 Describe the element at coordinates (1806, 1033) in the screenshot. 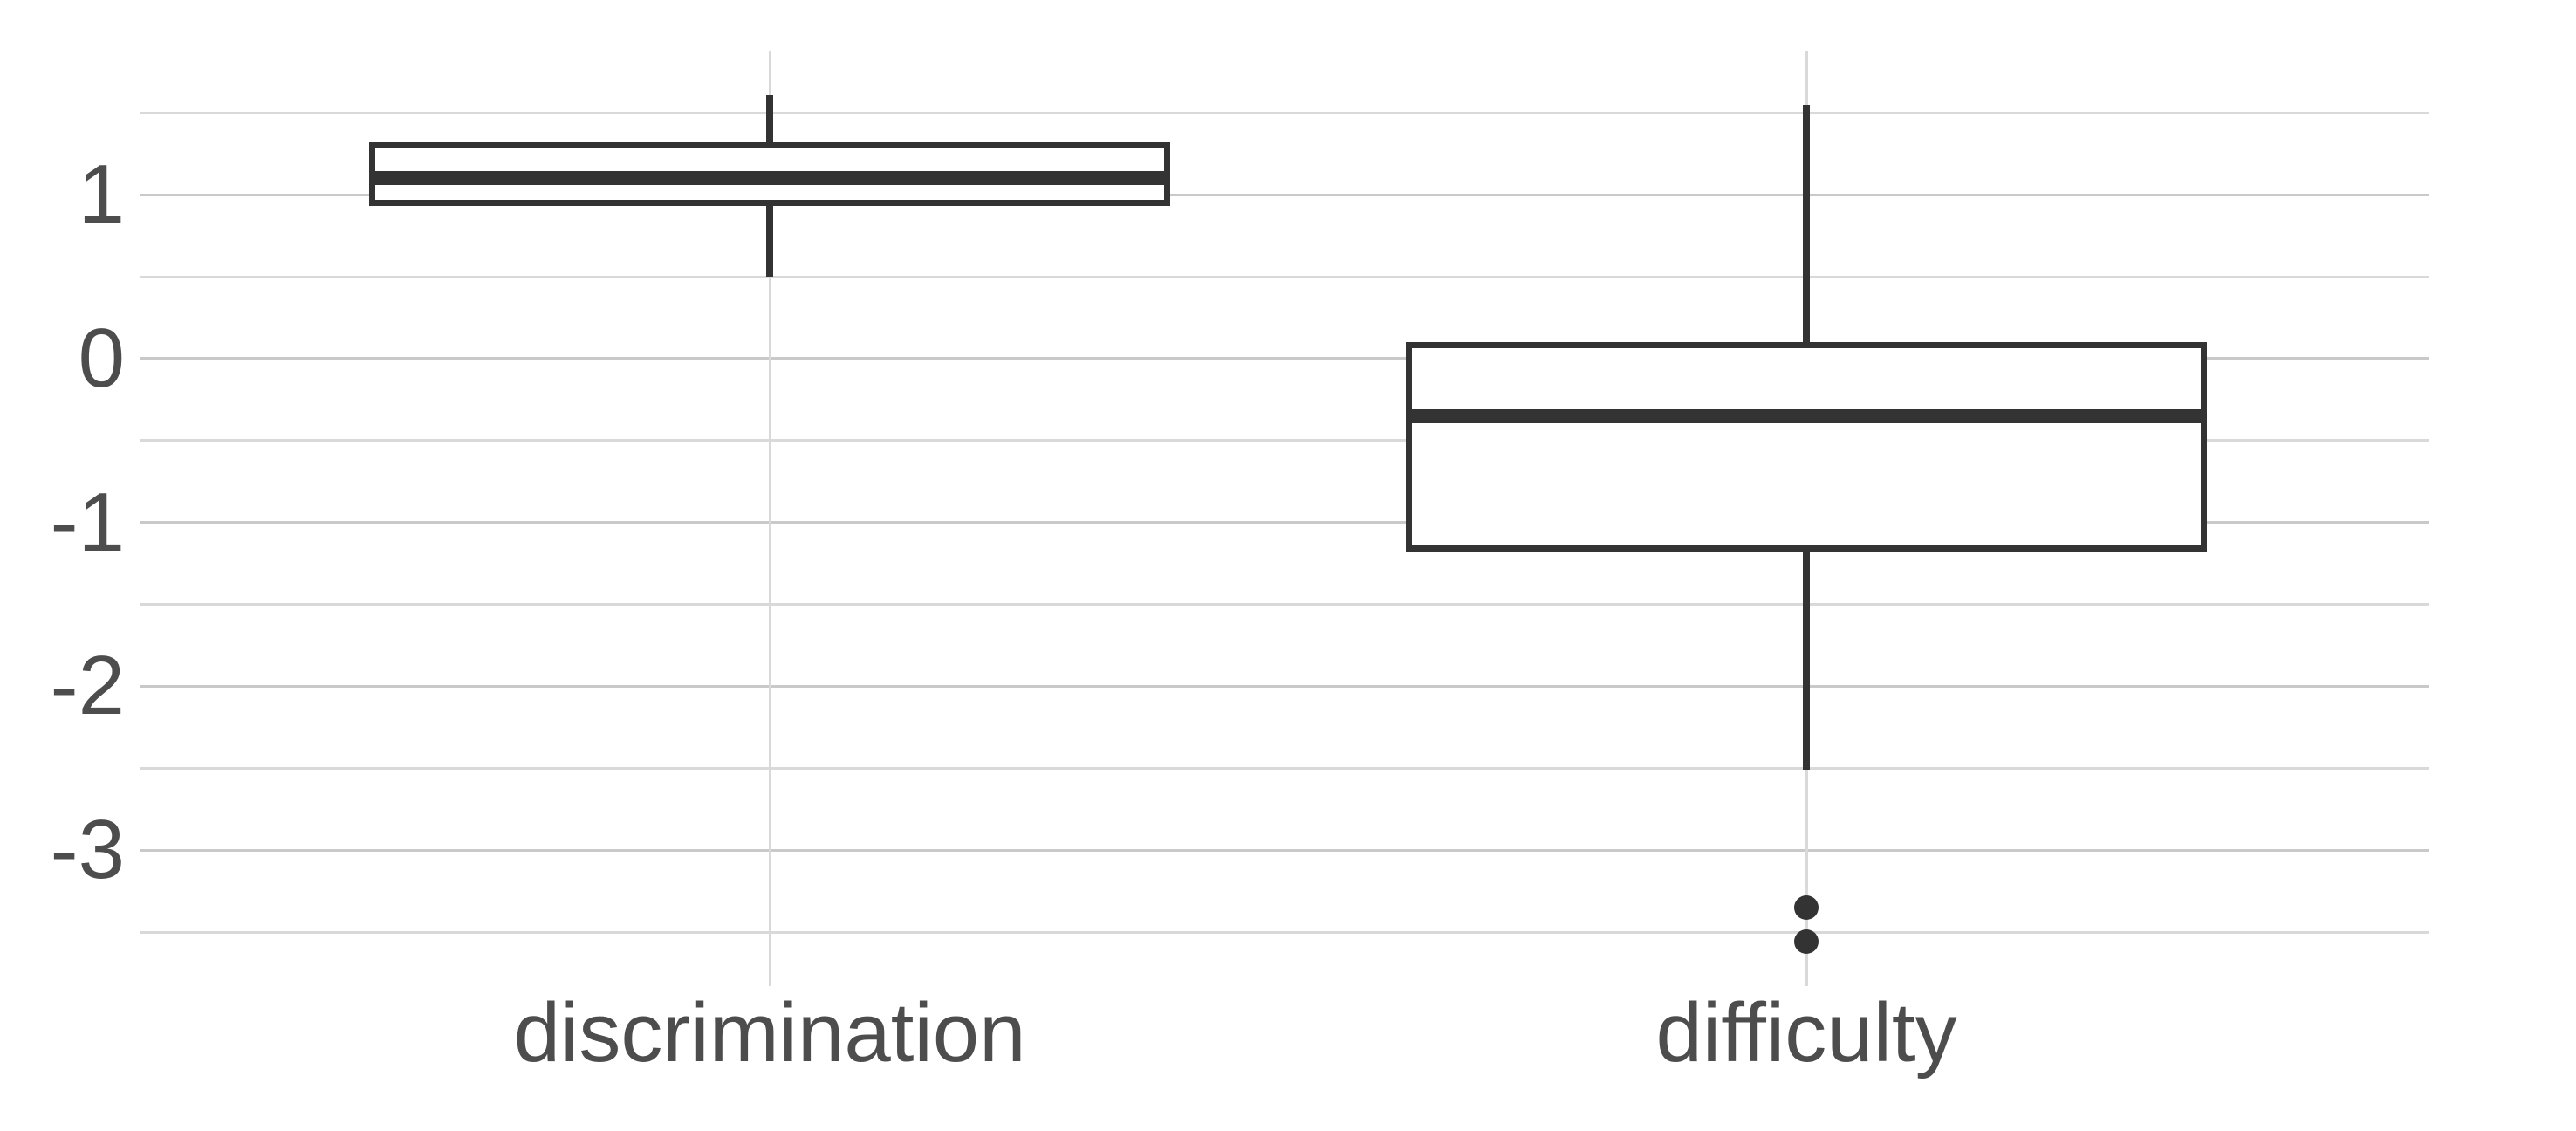

I see `x-axis-category-label: difficulty` at that location.